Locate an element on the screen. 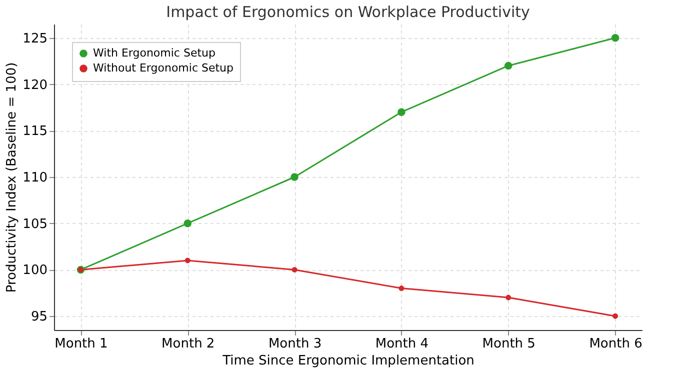 The height and width of the screenshot is (372, 682). y-tick-label: 95 is located at coordinates (39, 317).